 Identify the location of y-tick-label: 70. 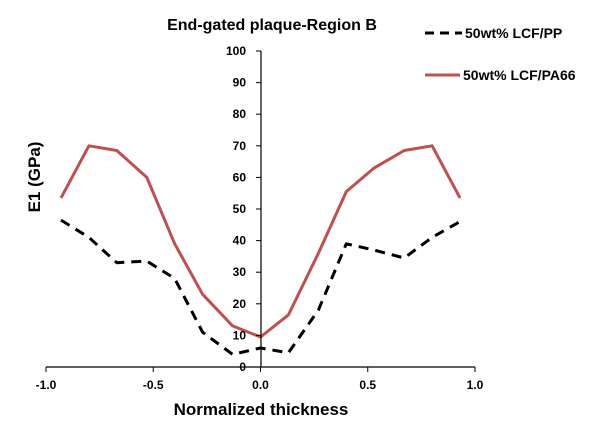
(240, 146).